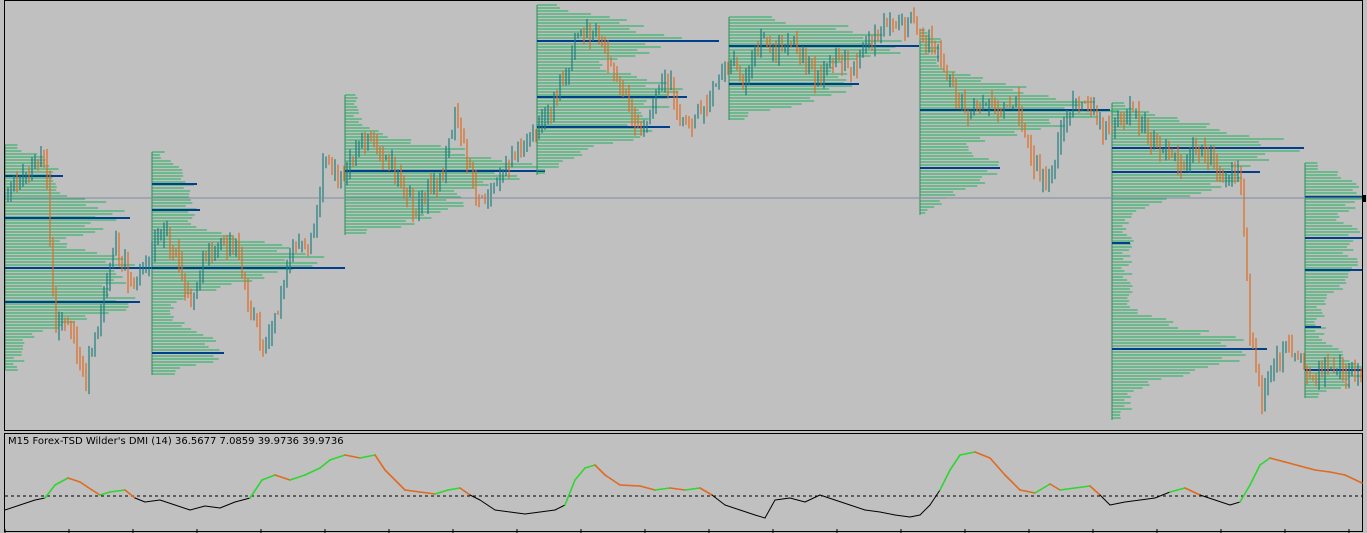  I want to click on dmi-indicator, so click(683, 485).